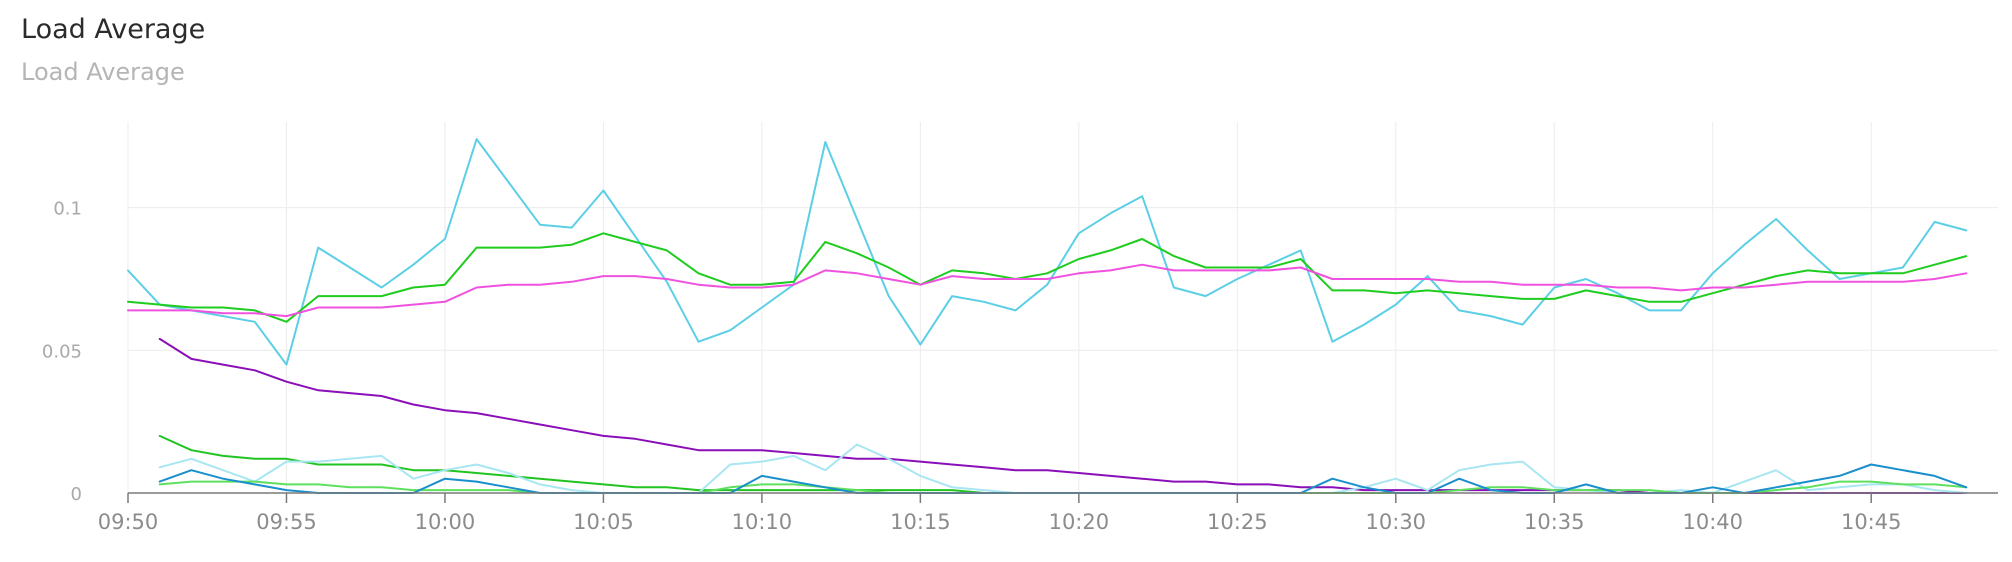  I want to click on x-tick-label: 10:40, so click(1712, 522).